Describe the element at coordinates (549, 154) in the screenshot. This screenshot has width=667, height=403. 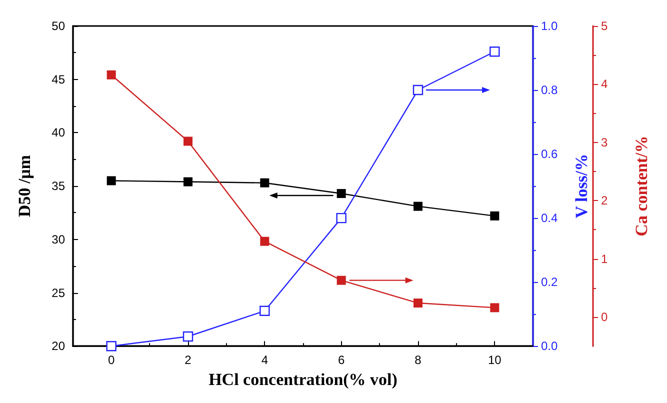
I see `y2-tick-label: 0.6` at that location.